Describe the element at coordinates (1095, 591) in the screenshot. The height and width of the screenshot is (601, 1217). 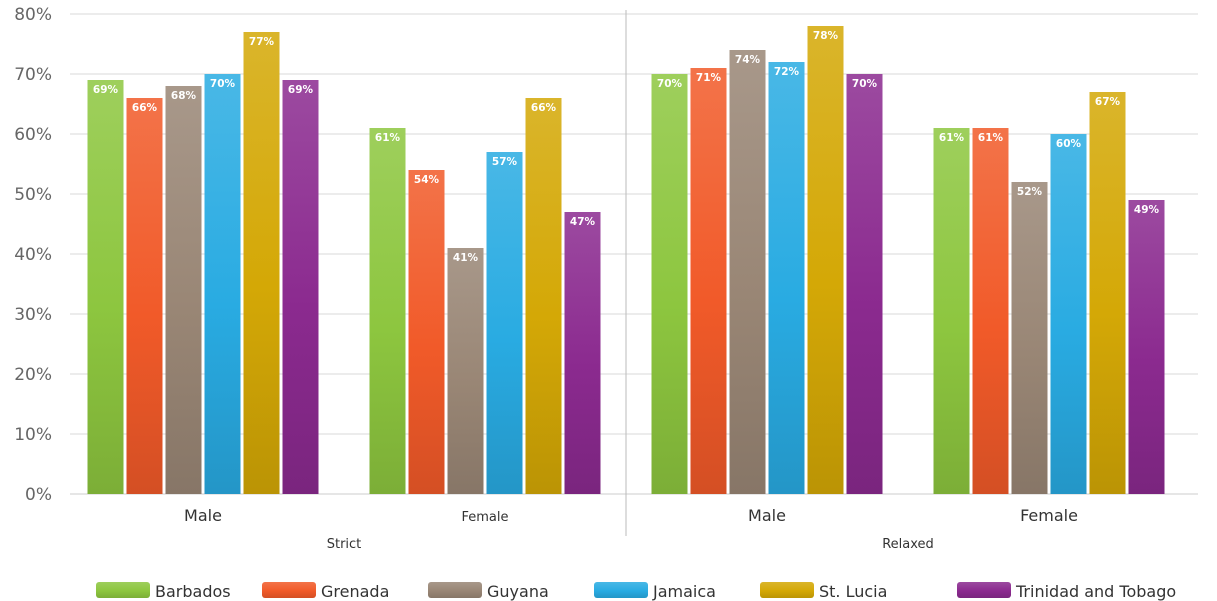
I see `legend-label: Trinidad and Tobago` at that location.